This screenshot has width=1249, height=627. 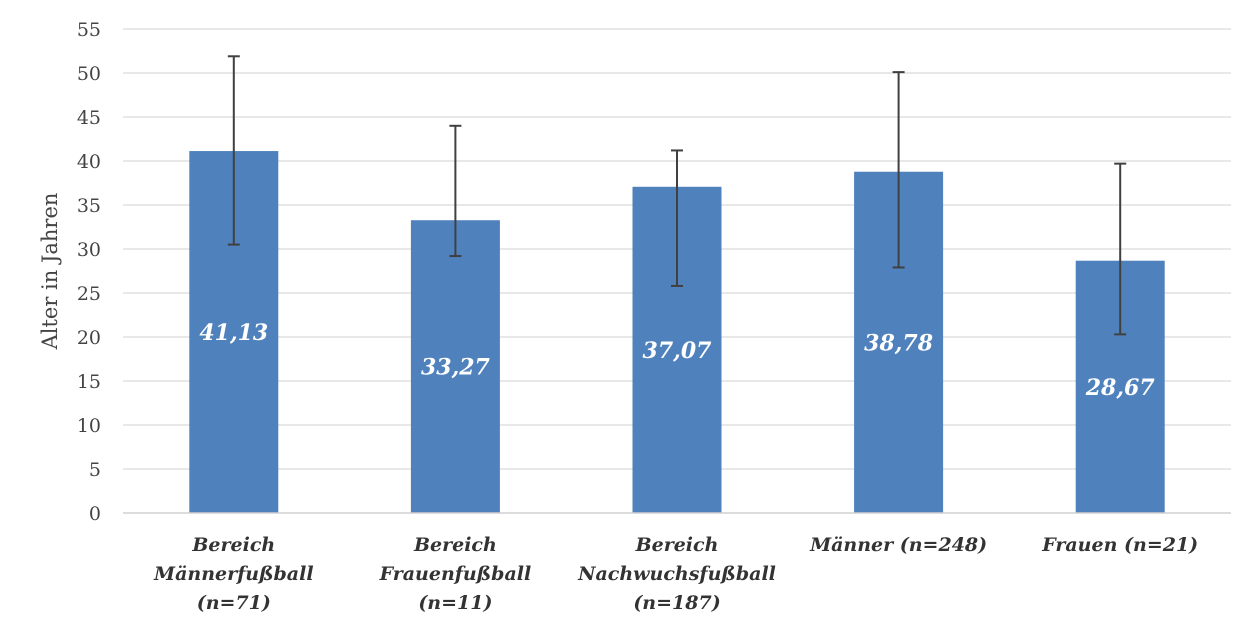 What do you see at coordinates (455, 574) in the screenshot?
I see `category-label: Bereich Frauenfußball (n=11)` at bounding box center [455, 574].